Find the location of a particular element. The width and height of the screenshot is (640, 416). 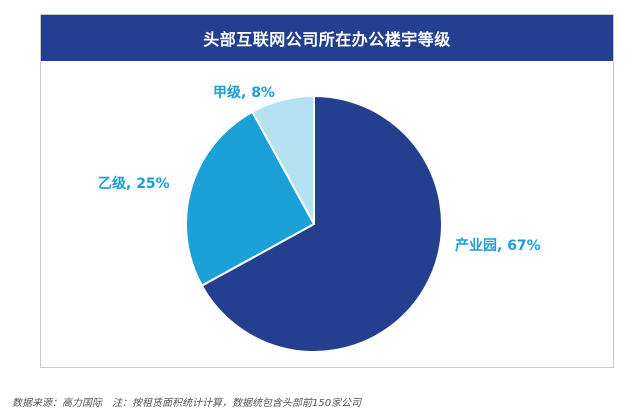

slice-label-产业园: 产业园, 67% is located at coordinates (498, 245).